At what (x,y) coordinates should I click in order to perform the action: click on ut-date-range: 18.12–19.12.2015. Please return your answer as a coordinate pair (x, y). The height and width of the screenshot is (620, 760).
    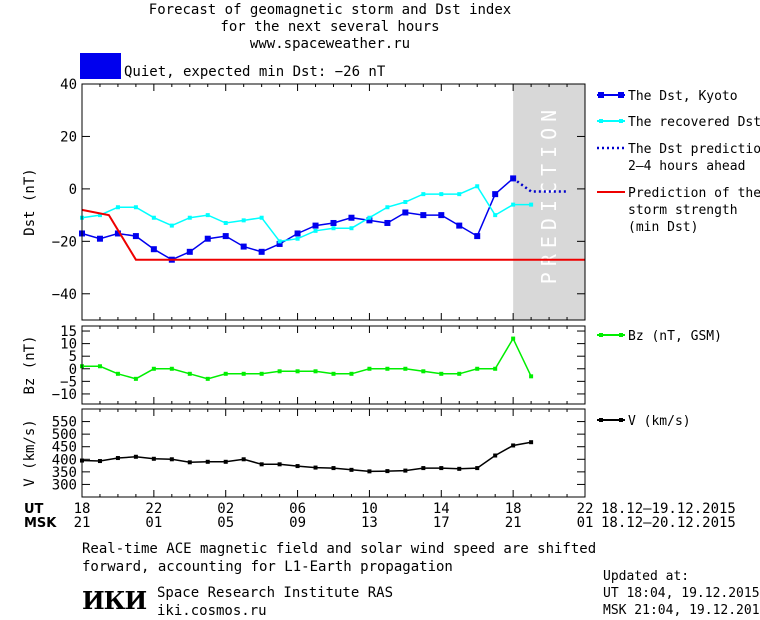
    Looking at the image, I should click on (668, 509).